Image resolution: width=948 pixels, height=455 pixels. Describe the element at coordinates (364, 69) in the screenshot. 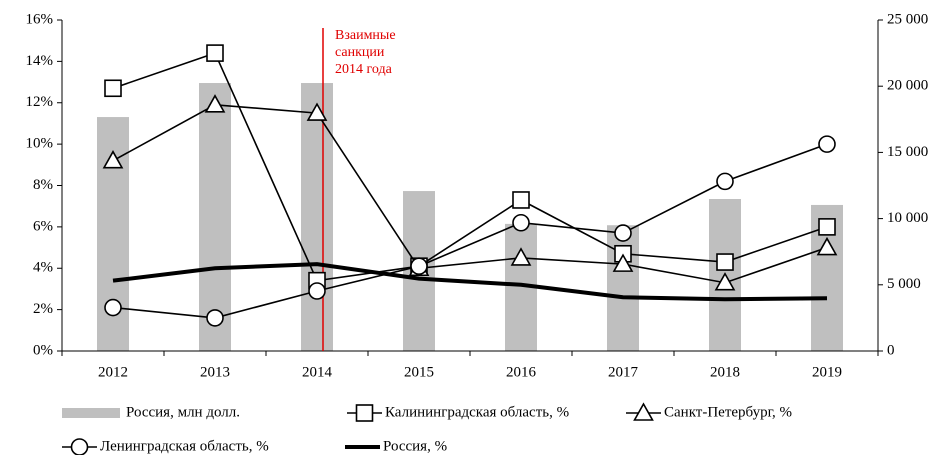

I see `annotation-text: 2014 года` at that location.